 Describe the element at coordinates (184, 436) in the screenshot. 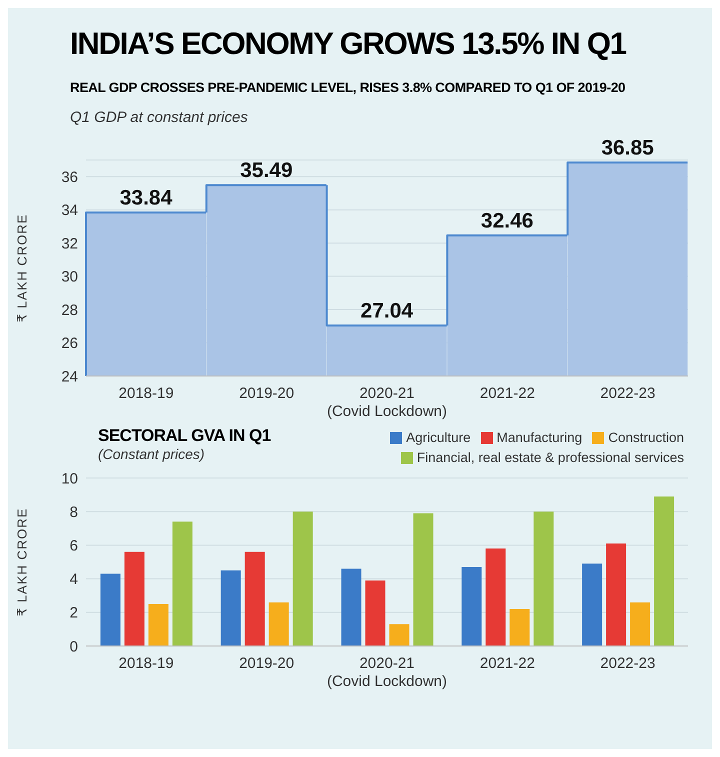

I see `chart-title: SECTORAL GVA IN Q1` at that location.